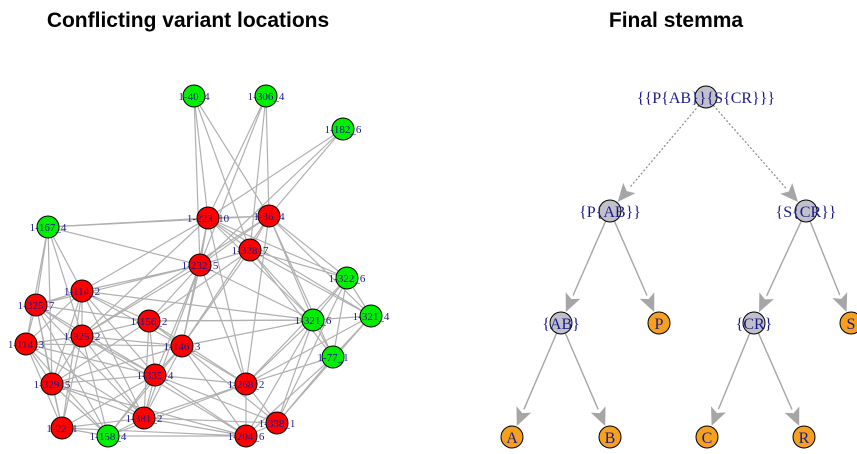  Describe the element at coordinates (36, 305) in the screenshot. I see `network-node: 1-325_7` at that location.